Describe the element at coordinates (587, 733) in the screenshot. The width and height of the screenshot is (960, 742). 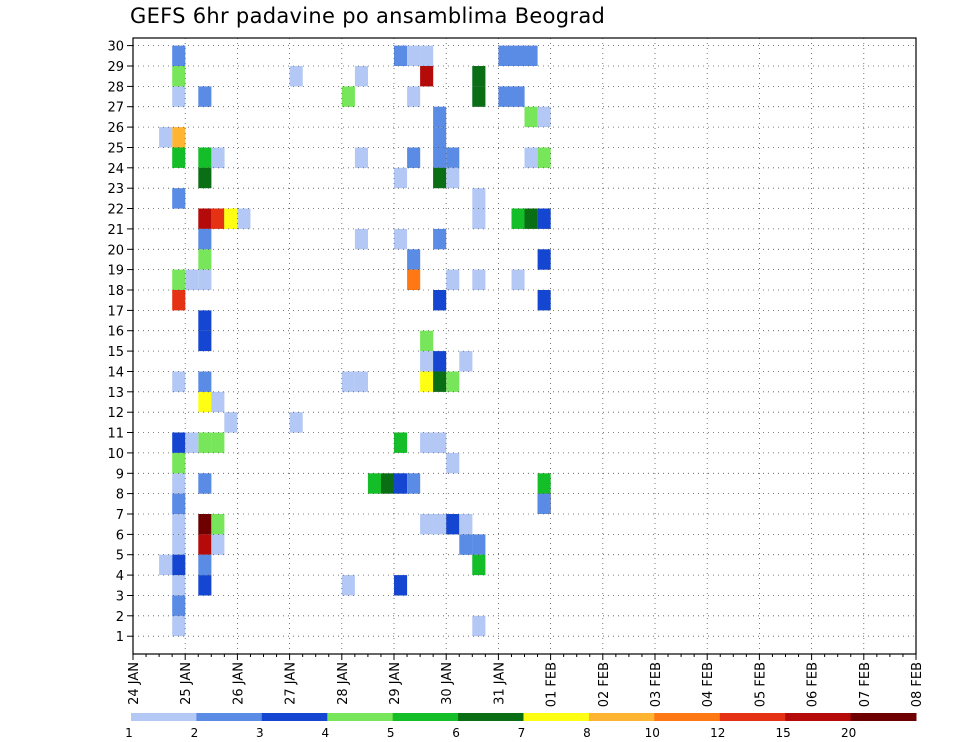
I see `legend-label: 8` at that location.